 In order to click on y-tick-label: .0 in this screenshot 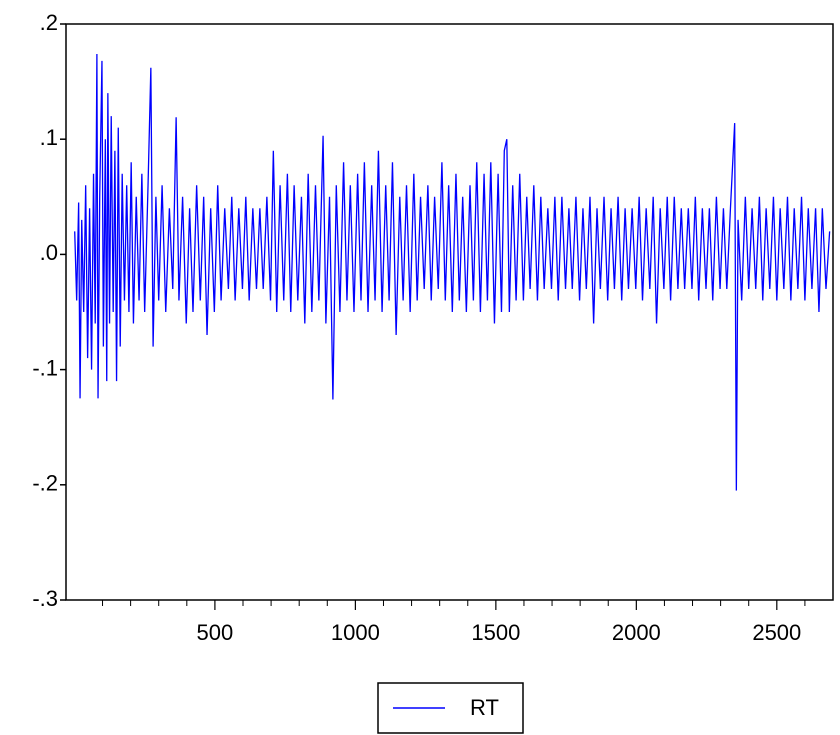, I will do `click(49, 252)`.